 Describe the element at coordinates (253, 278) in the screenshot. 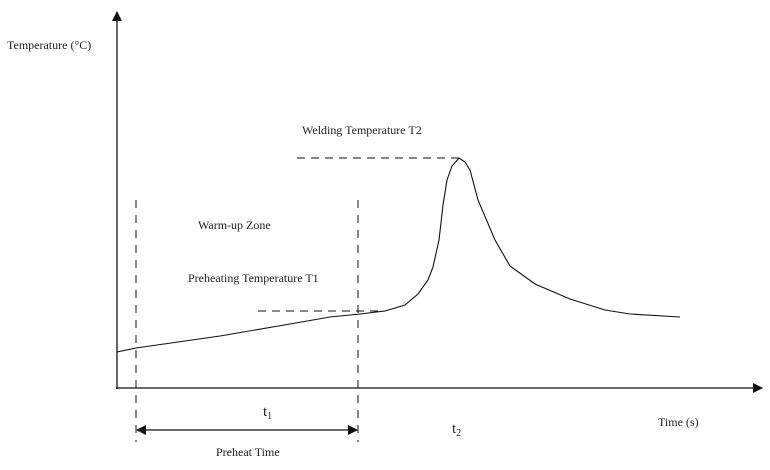

I see `preheating-temperature-label: Preheating Temperature T1` at that location.